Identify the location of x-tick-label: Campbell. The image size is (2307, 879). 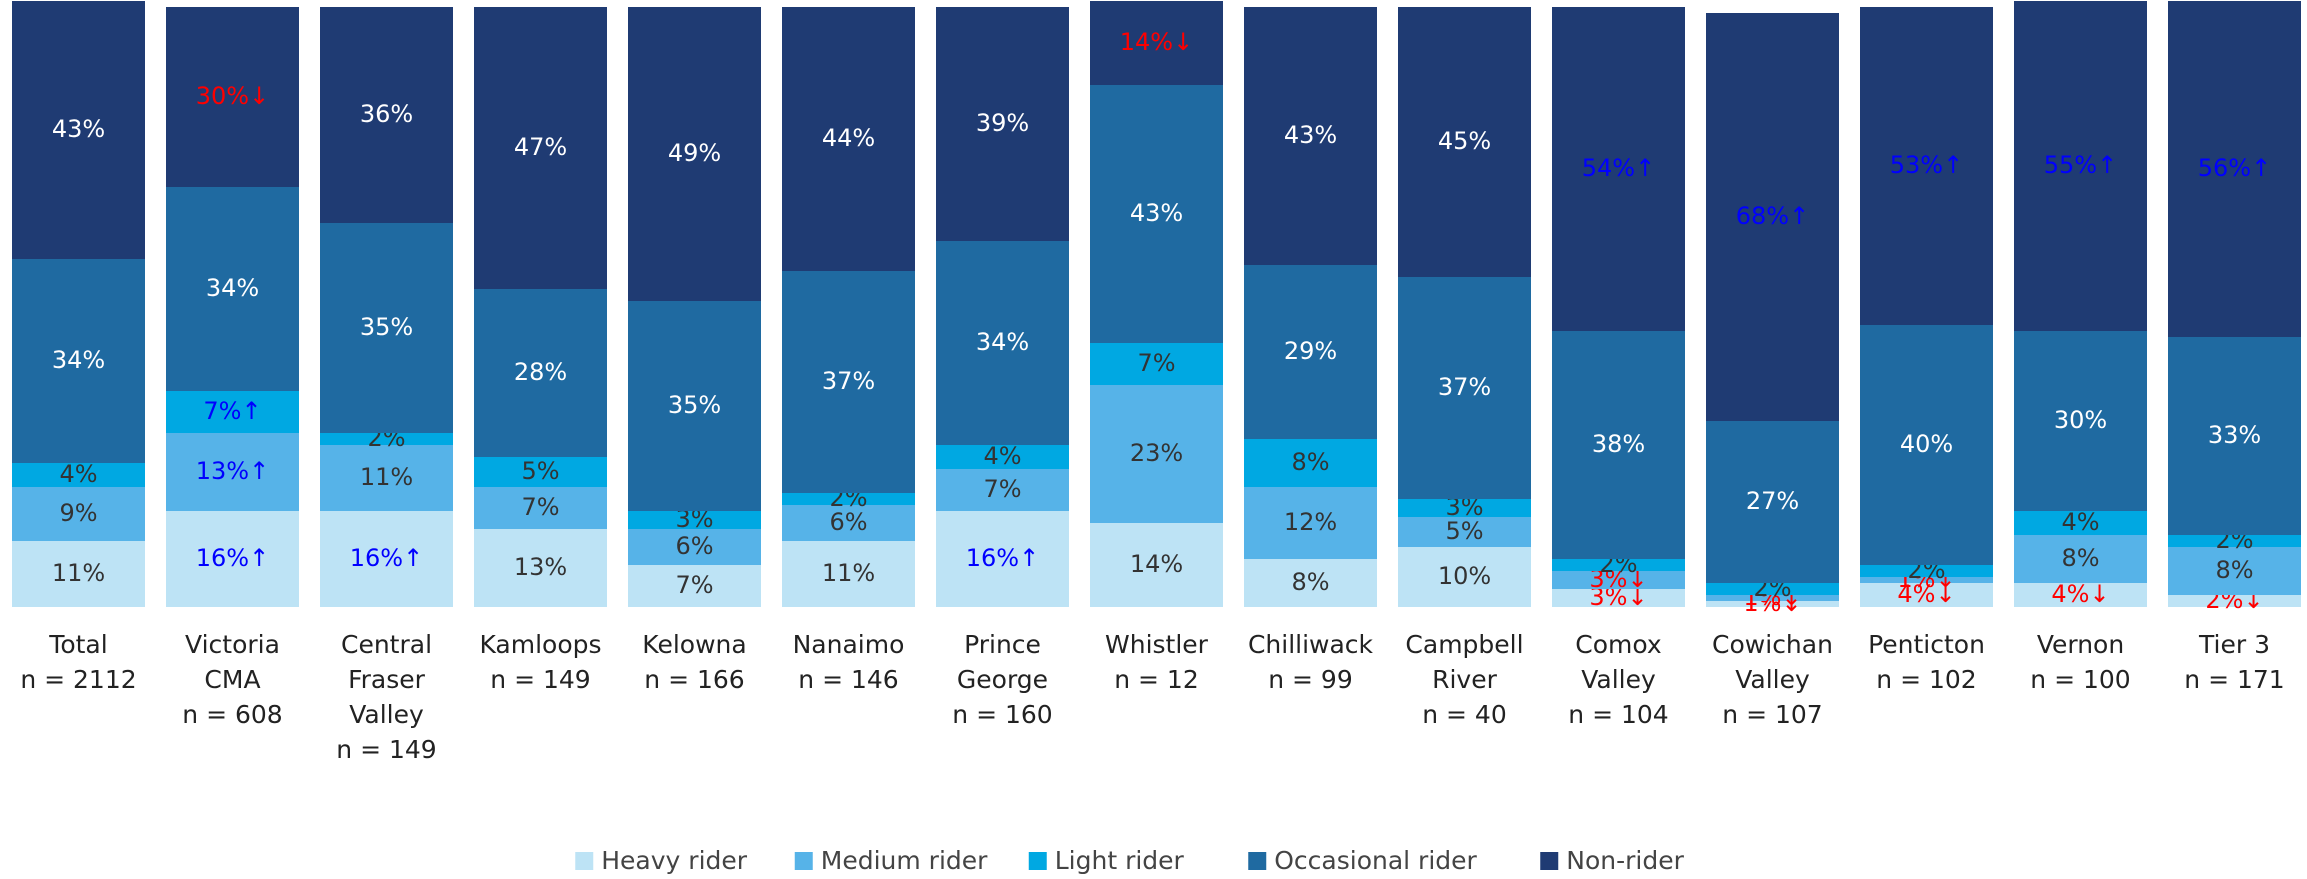
(1464, 644).